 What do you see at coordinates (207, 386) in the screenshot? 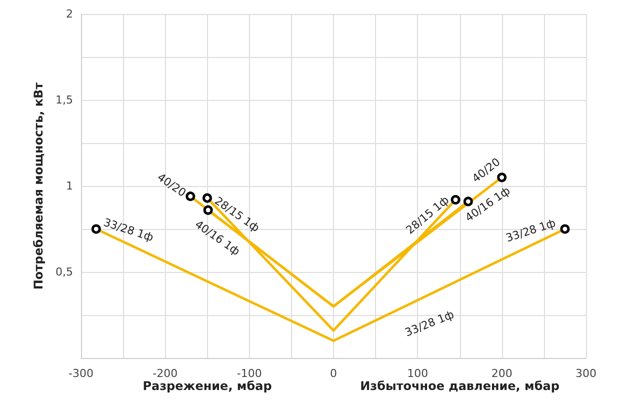
I see `text: Разрежение, мбар` at bounding box center [207, 386].